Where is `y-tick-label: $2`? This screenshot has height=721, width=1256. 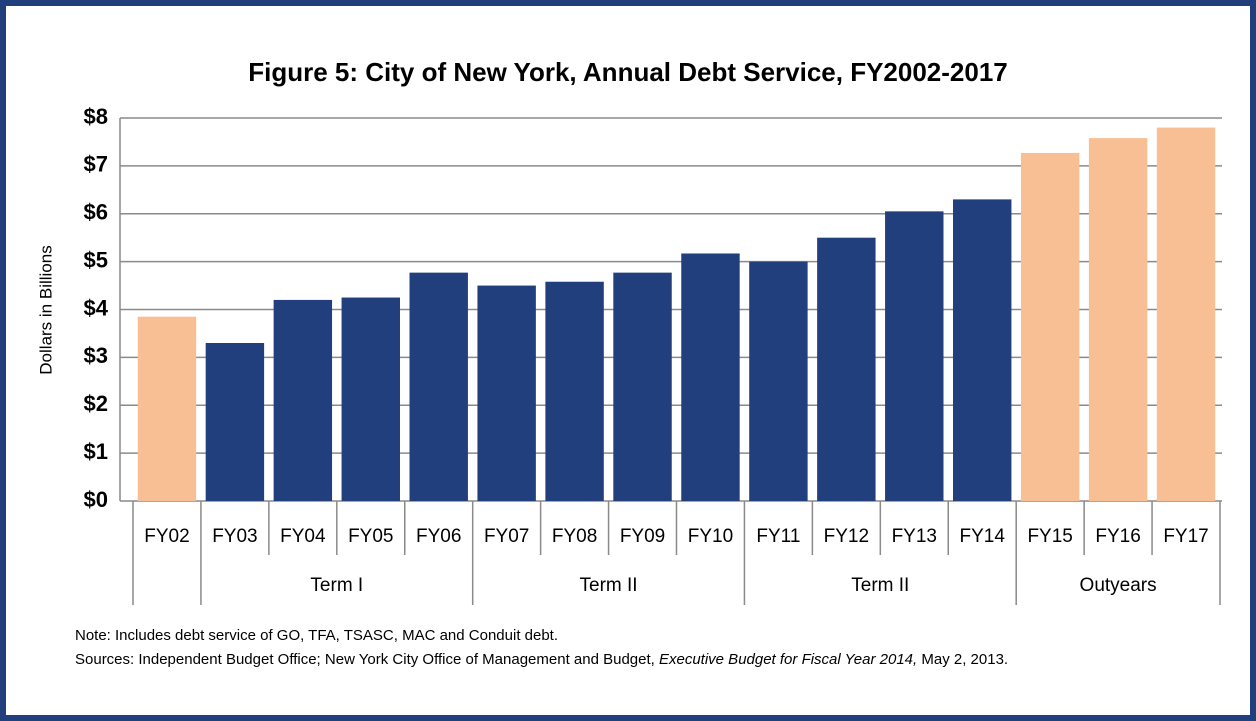 y-tick-label: $2 is located at coordinates (96, 403).